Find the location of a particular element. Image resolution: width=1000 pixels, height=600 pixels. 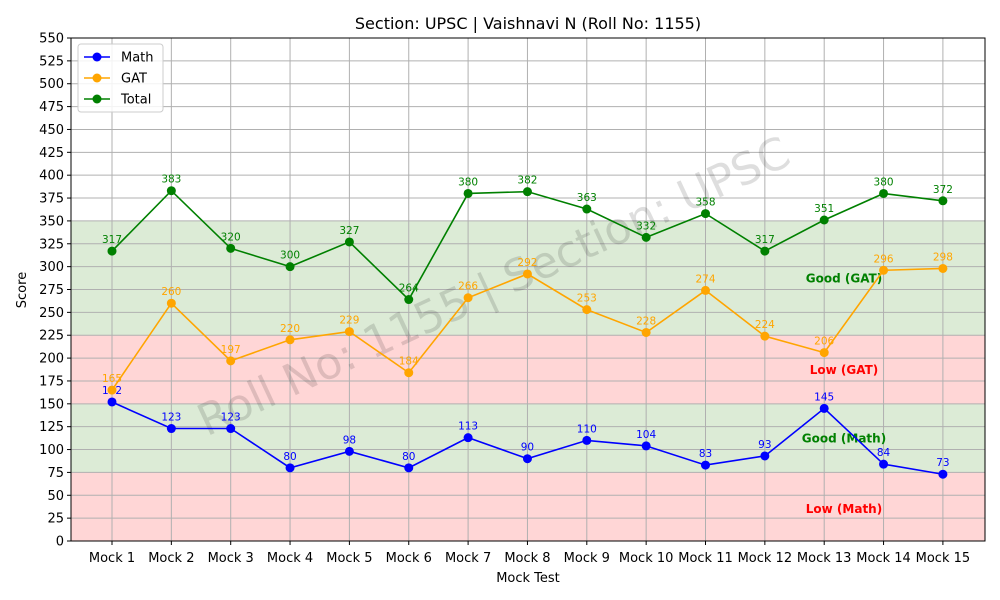

x-tick-label-mock-1: Mock 1 is located at coordinates (112, 558).